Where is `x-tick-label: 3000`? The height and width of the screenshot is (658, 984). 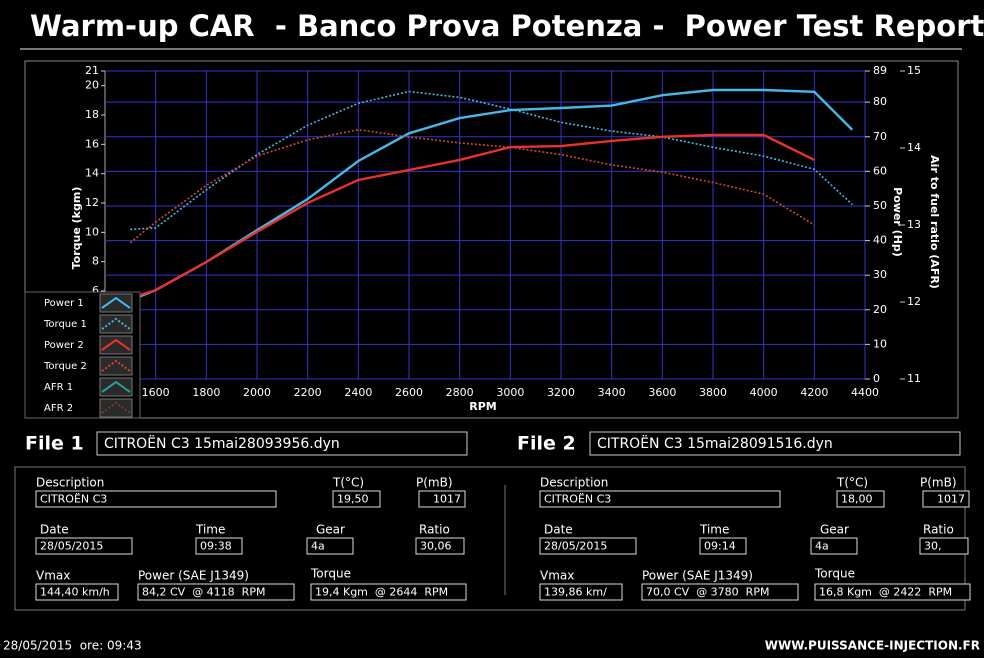
x-tick-label: 3000 is located at coordinates (510, 392).